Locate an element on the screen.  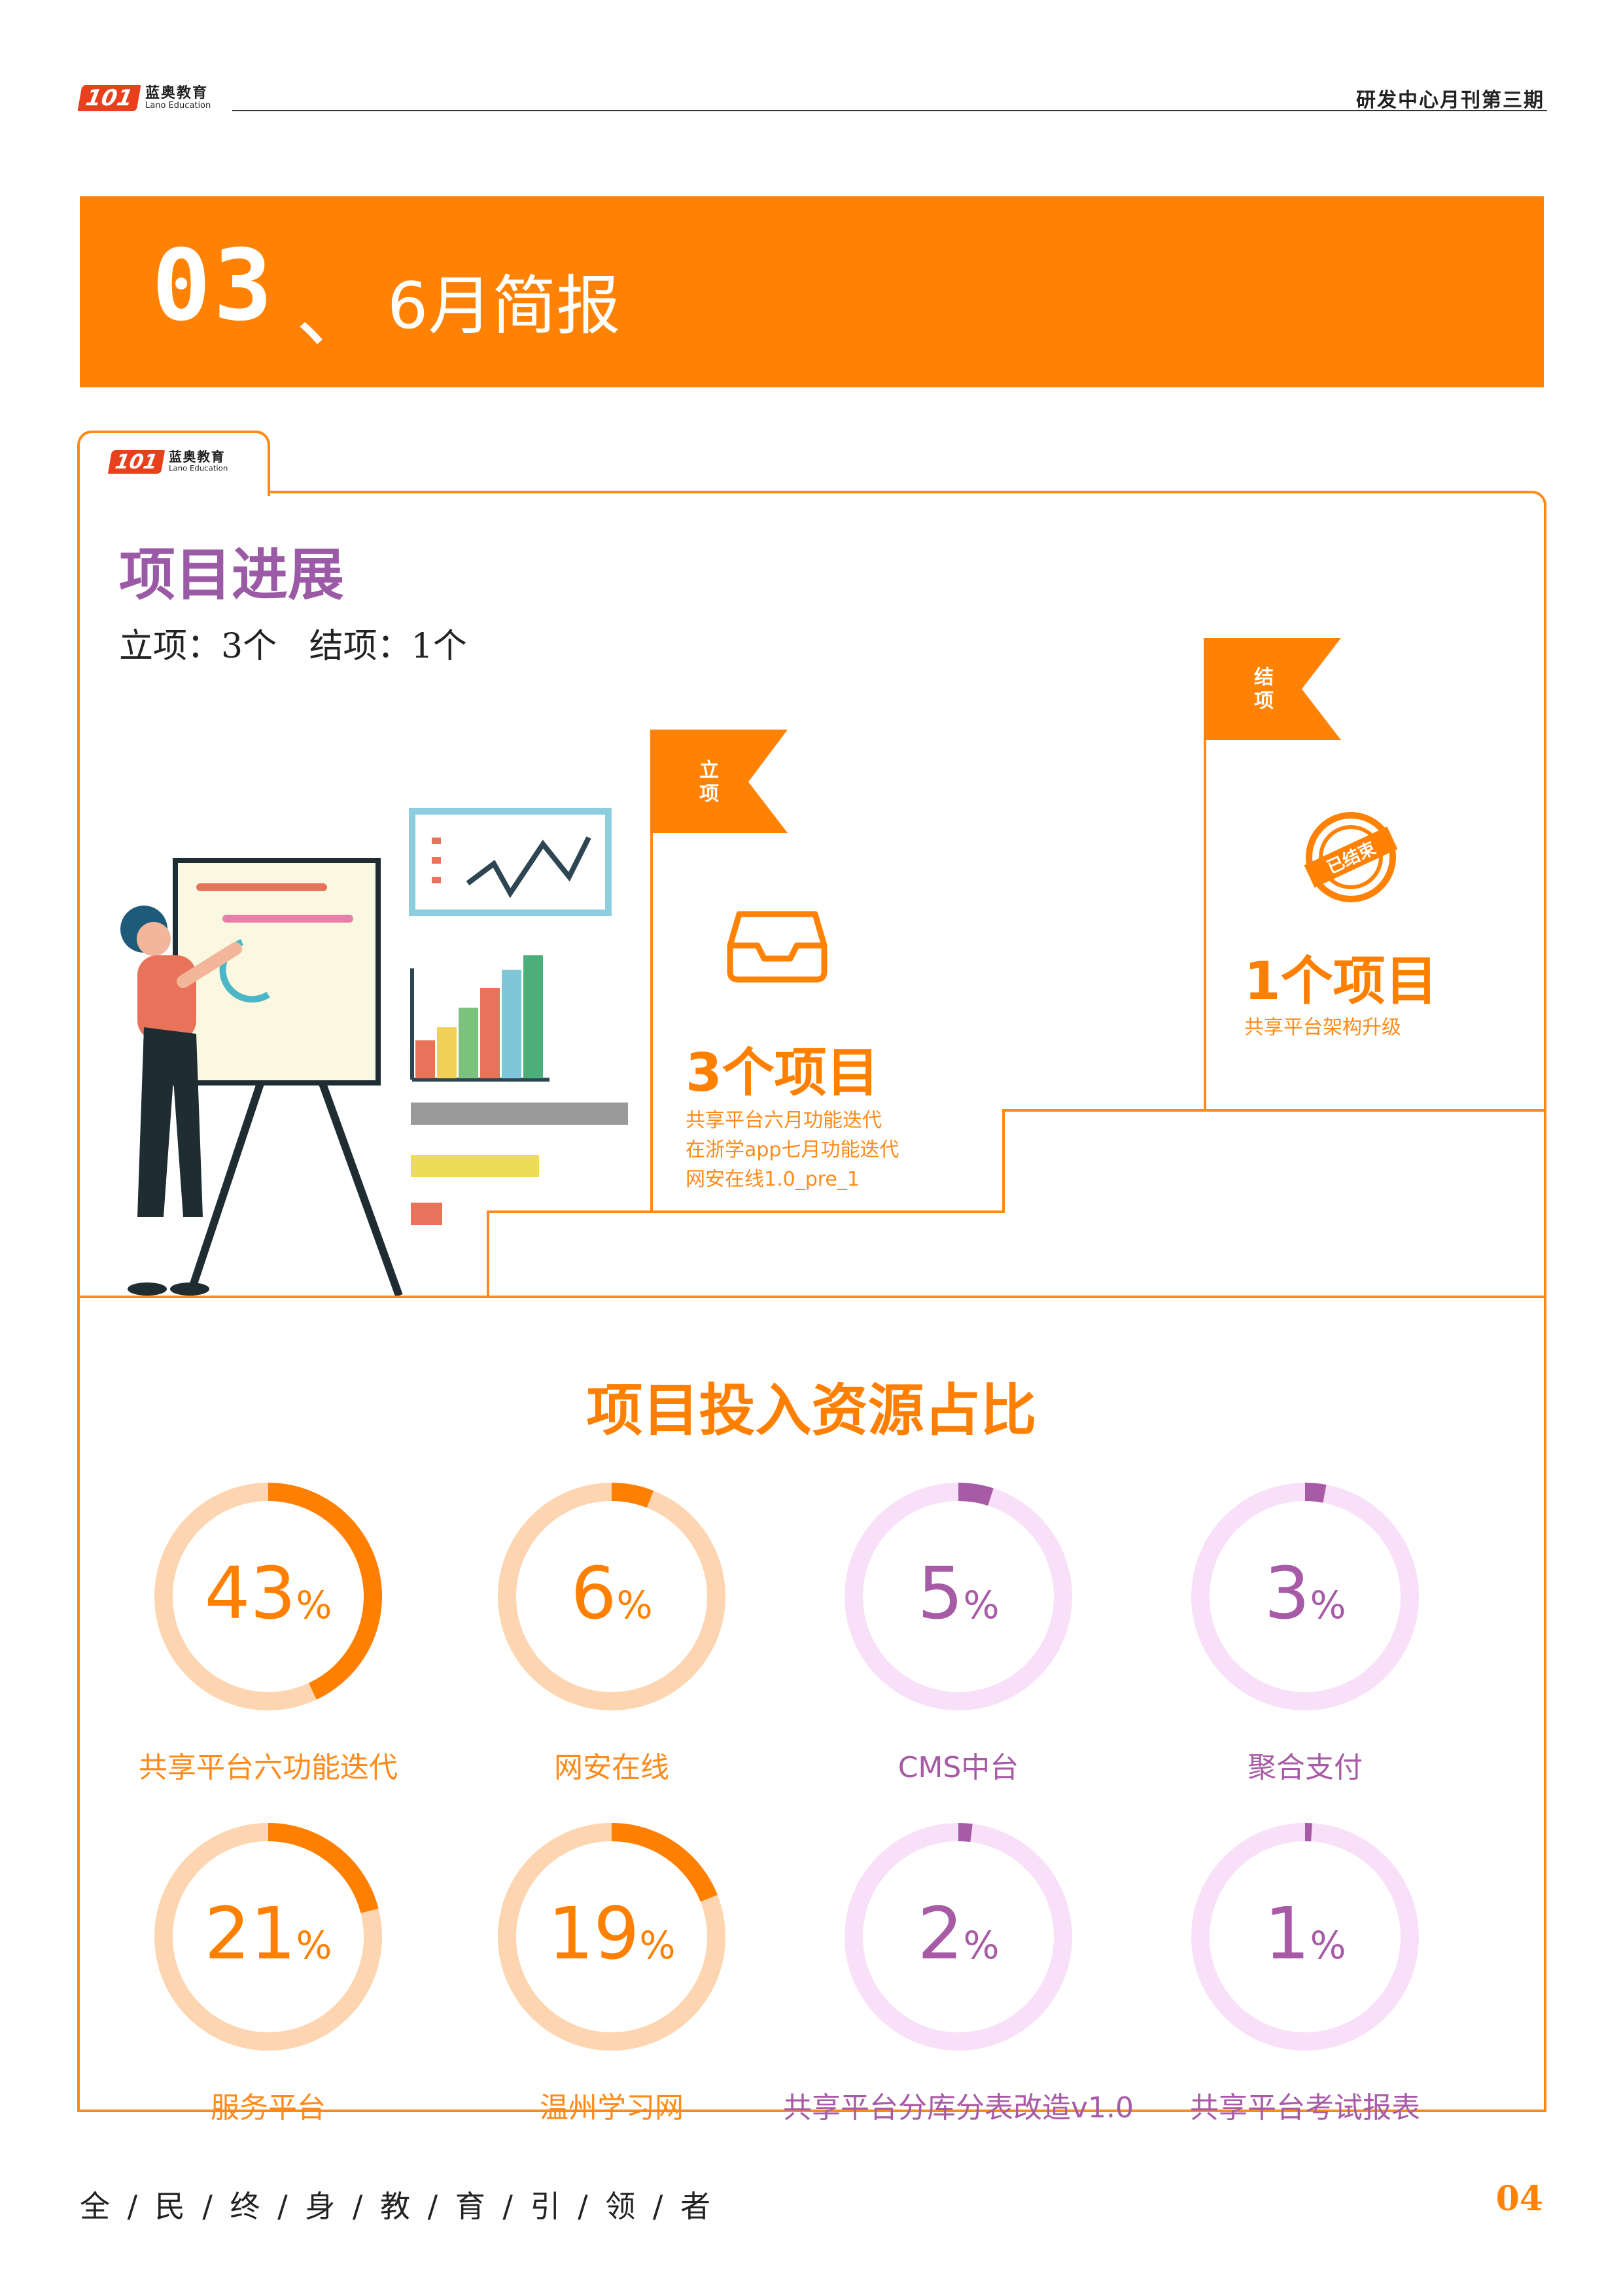
started-count: 3个项目 is located at coordinates (783, 1072).